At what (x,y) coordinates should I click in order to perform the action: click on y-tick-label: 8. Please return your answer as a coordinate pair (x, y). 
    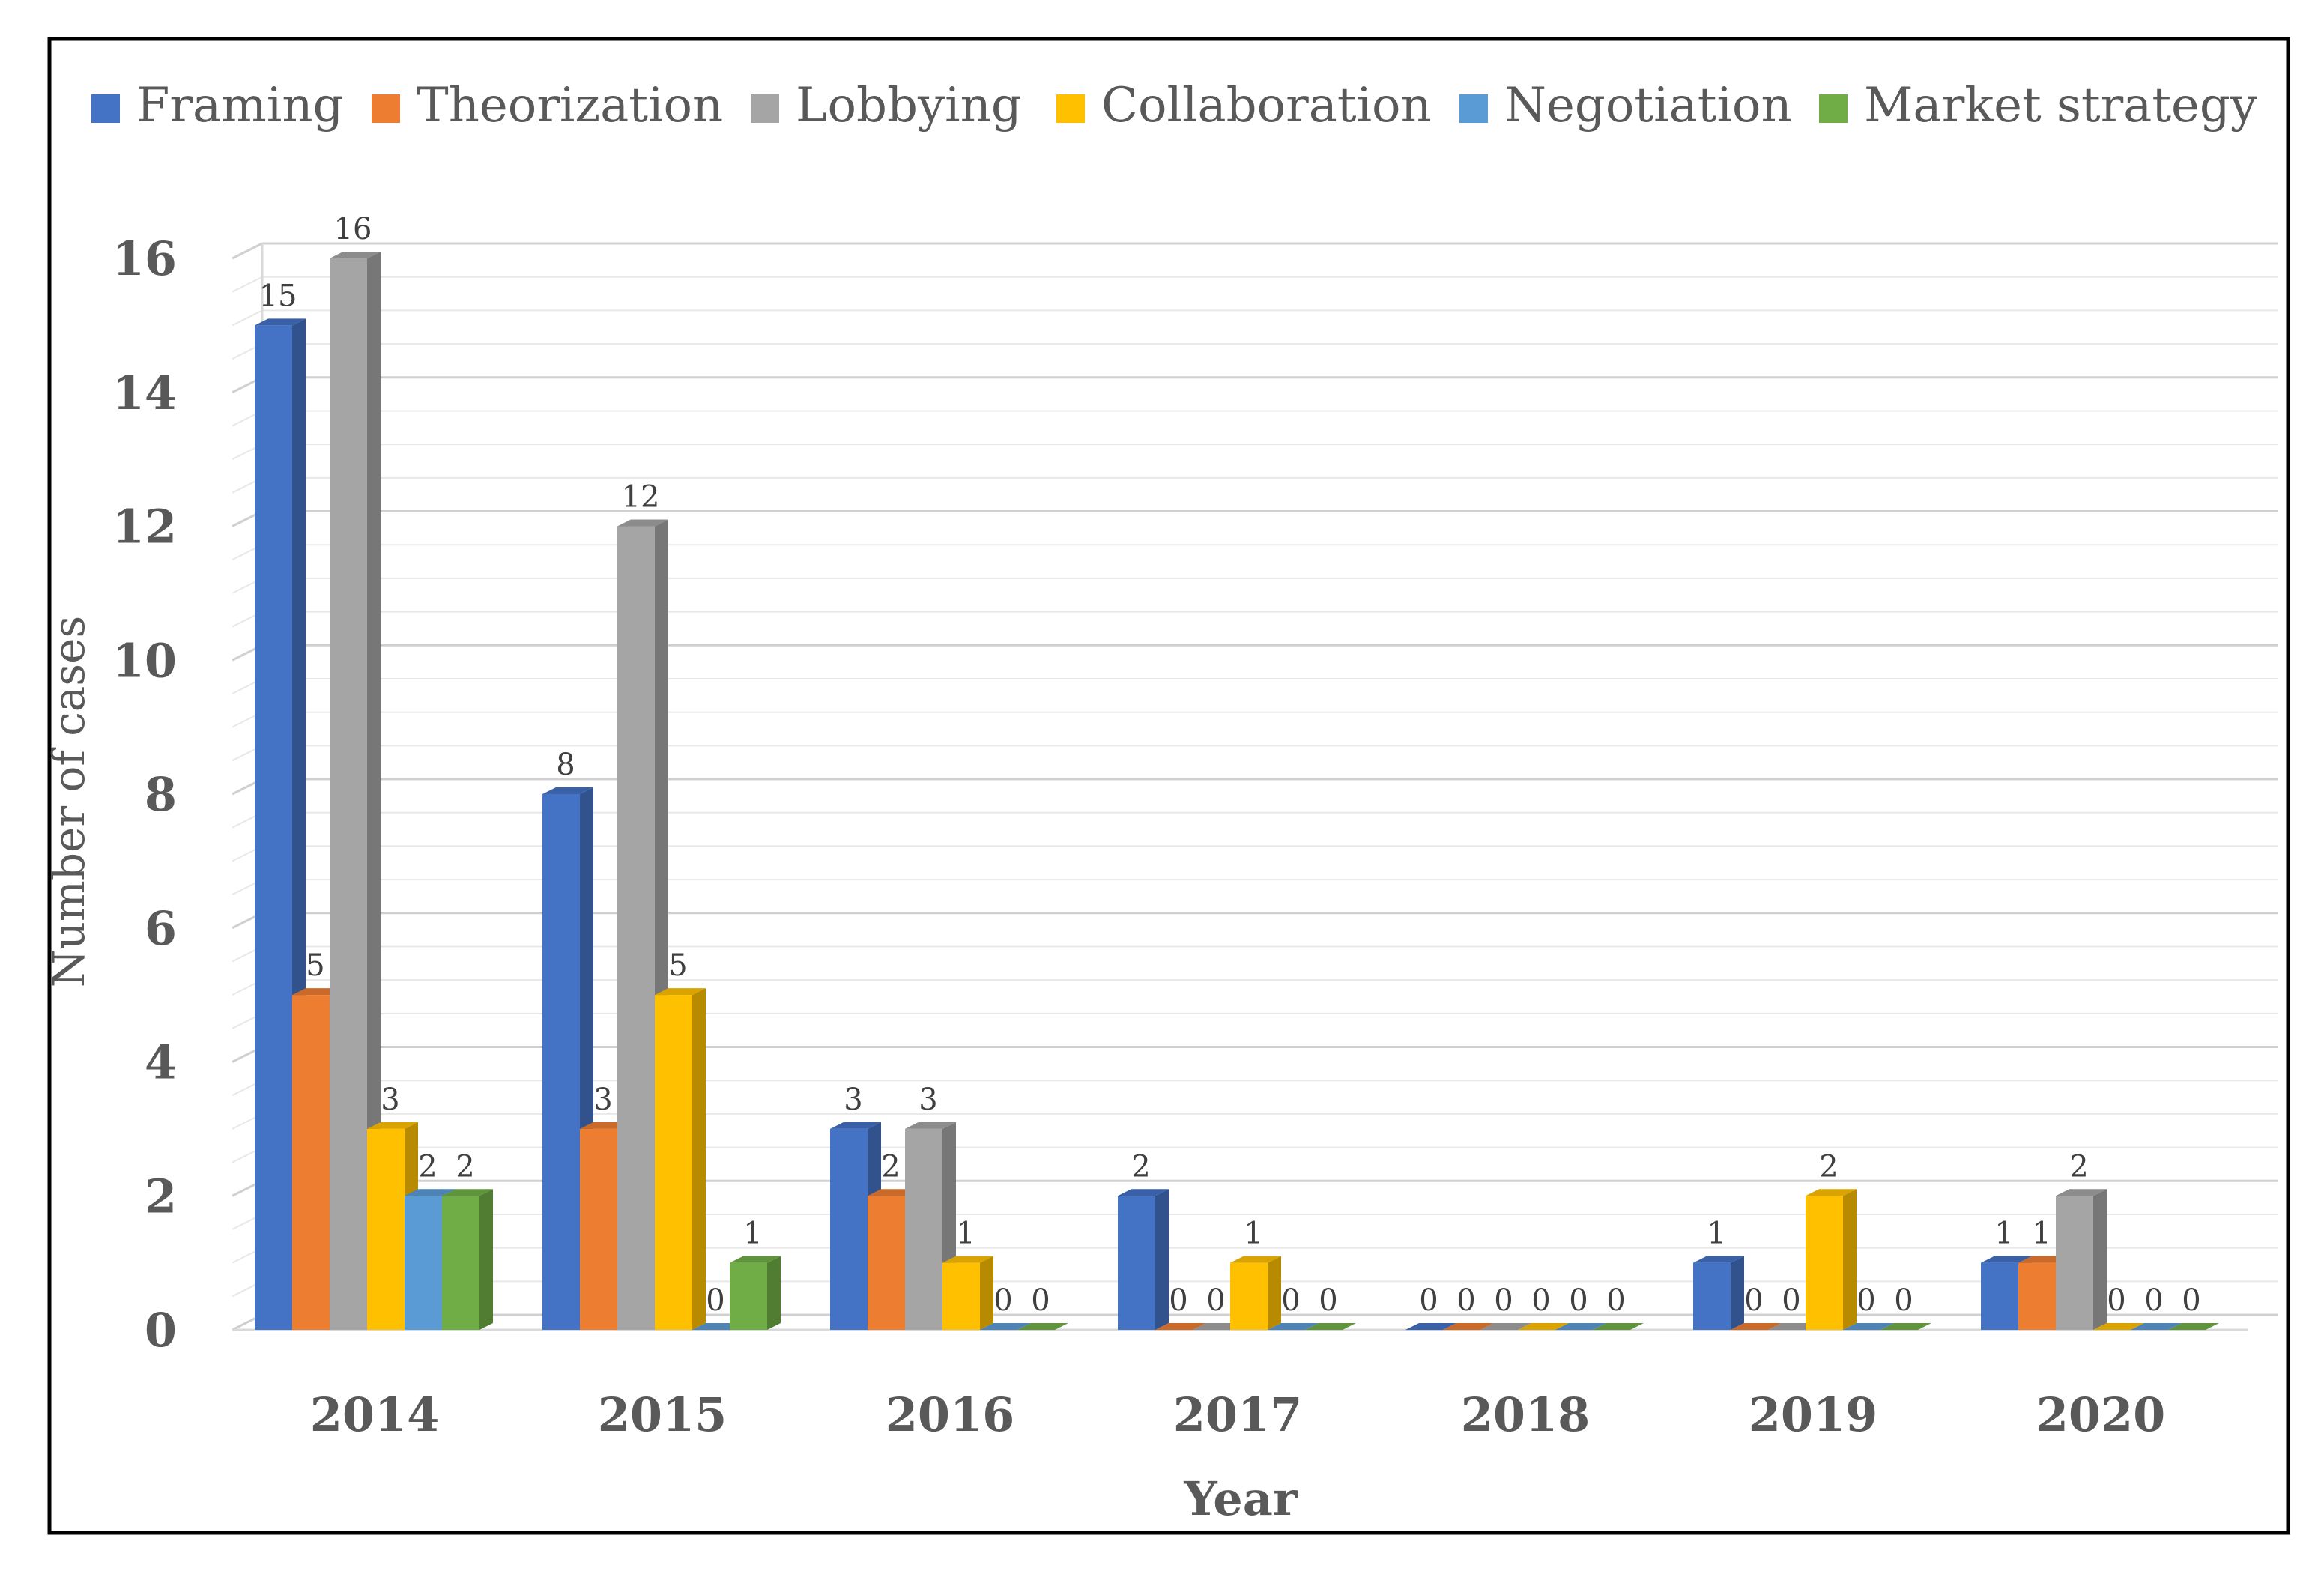
    Looking at the image, I should click on (161, 794).